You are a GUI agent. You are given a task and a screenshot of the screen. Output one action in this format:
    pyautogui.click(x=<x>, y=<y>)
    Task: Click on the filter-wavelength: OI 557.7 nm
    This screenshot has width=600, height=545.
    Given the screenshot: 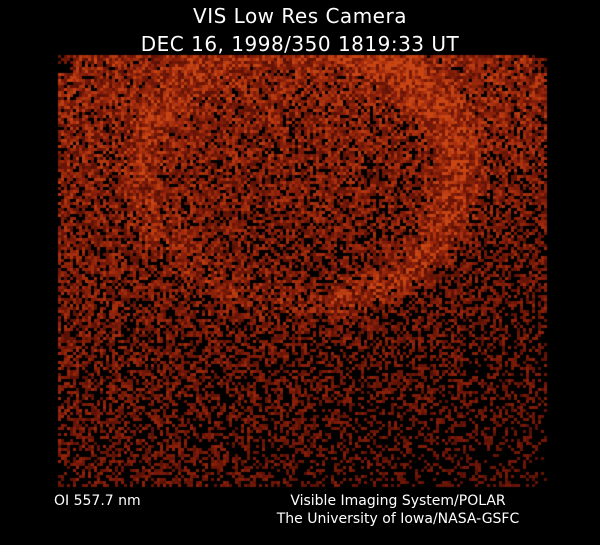 What is the action you would take?
    pyautogui.click(x=97, y=501)
    